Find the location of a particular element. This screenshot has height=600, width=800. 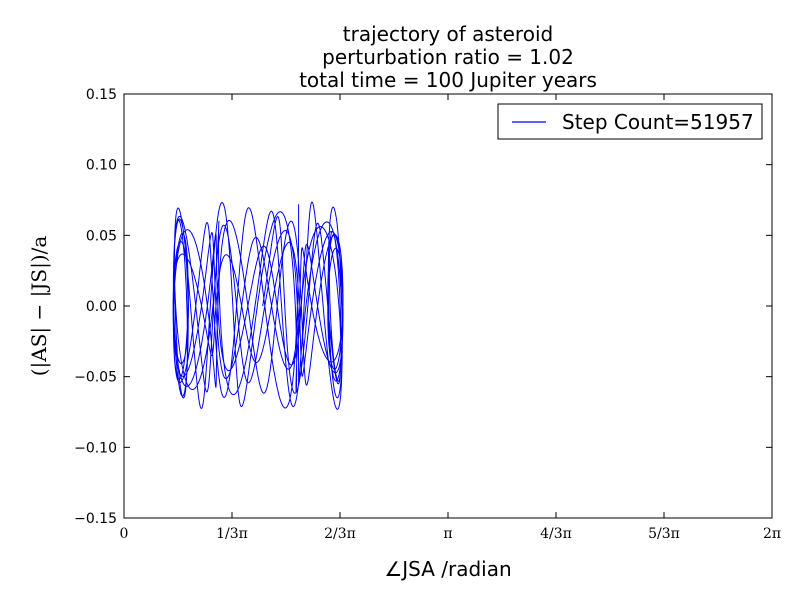

chart-title-line-2: perturbation ratio = 1.02 is located at coordinates (448, 57).